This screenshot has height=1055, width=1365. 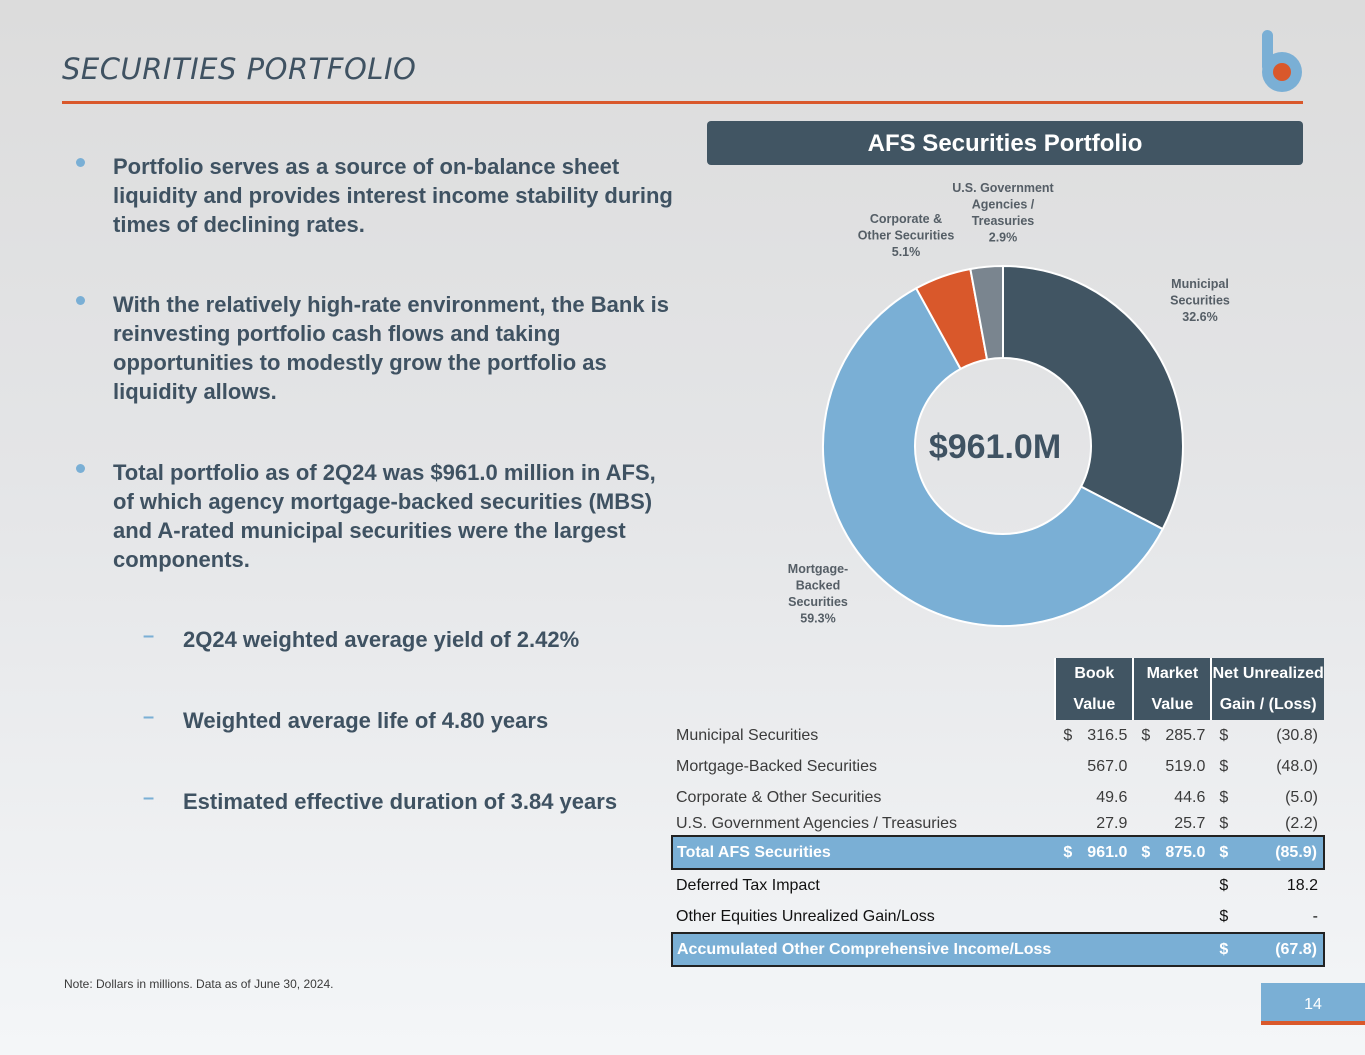 I want to click on chart-title: AFS Securities Portfolio, so click(x=1005, y=143).